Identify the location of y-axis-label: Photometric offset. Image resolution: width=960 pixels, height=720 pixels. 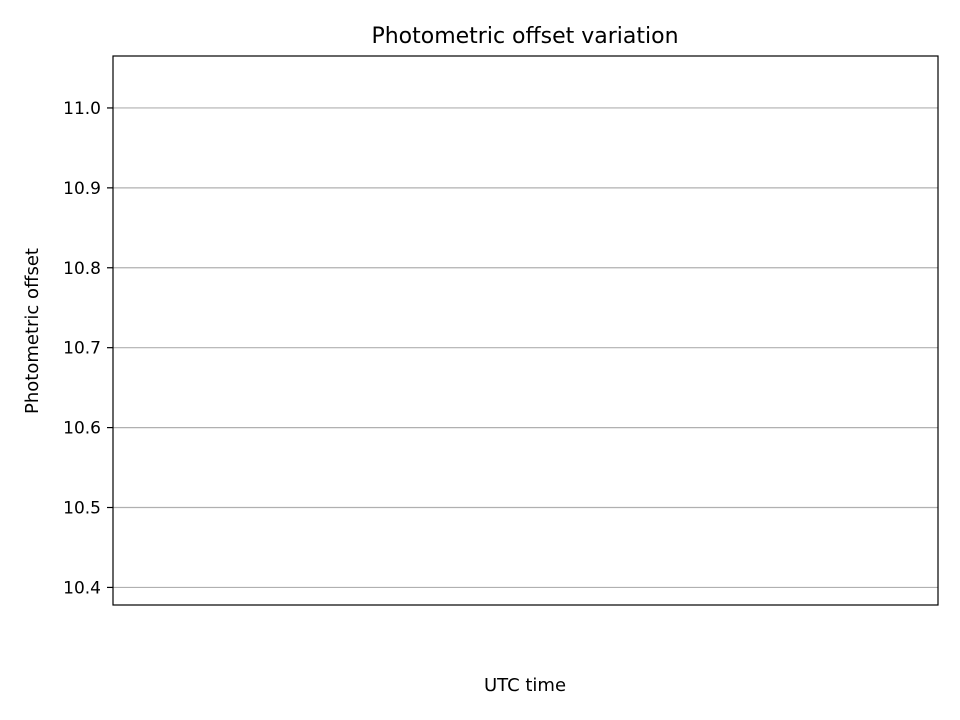
(32, 331).